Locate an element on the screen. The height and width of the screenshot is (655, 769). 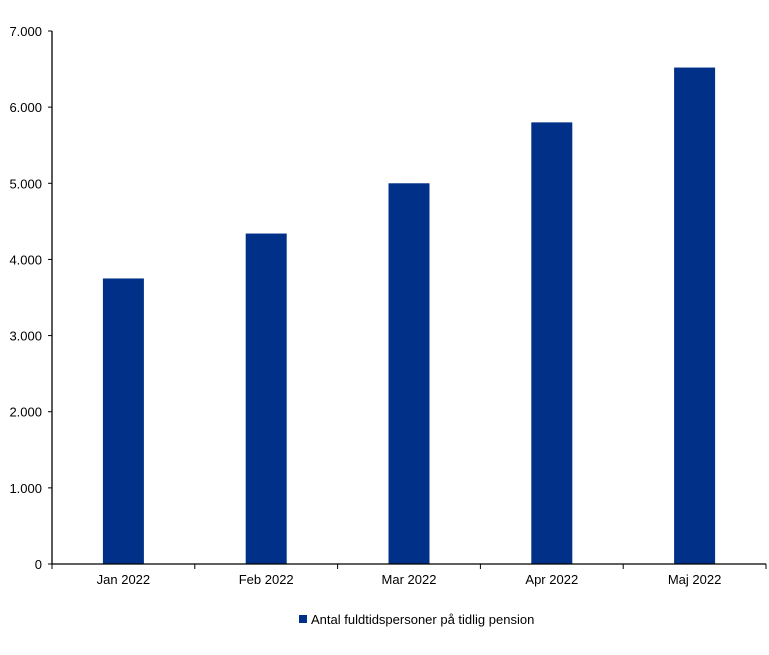
y-tick-label: 4.000 is located at coordinates (25, 259).